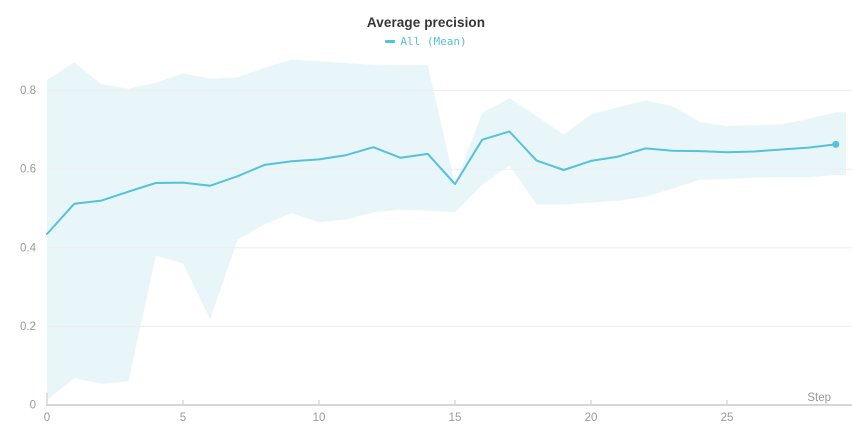 The width and height of the screenshot is (852, 441). I want to click on y-tick-label: 0.2, so click(28, 327).